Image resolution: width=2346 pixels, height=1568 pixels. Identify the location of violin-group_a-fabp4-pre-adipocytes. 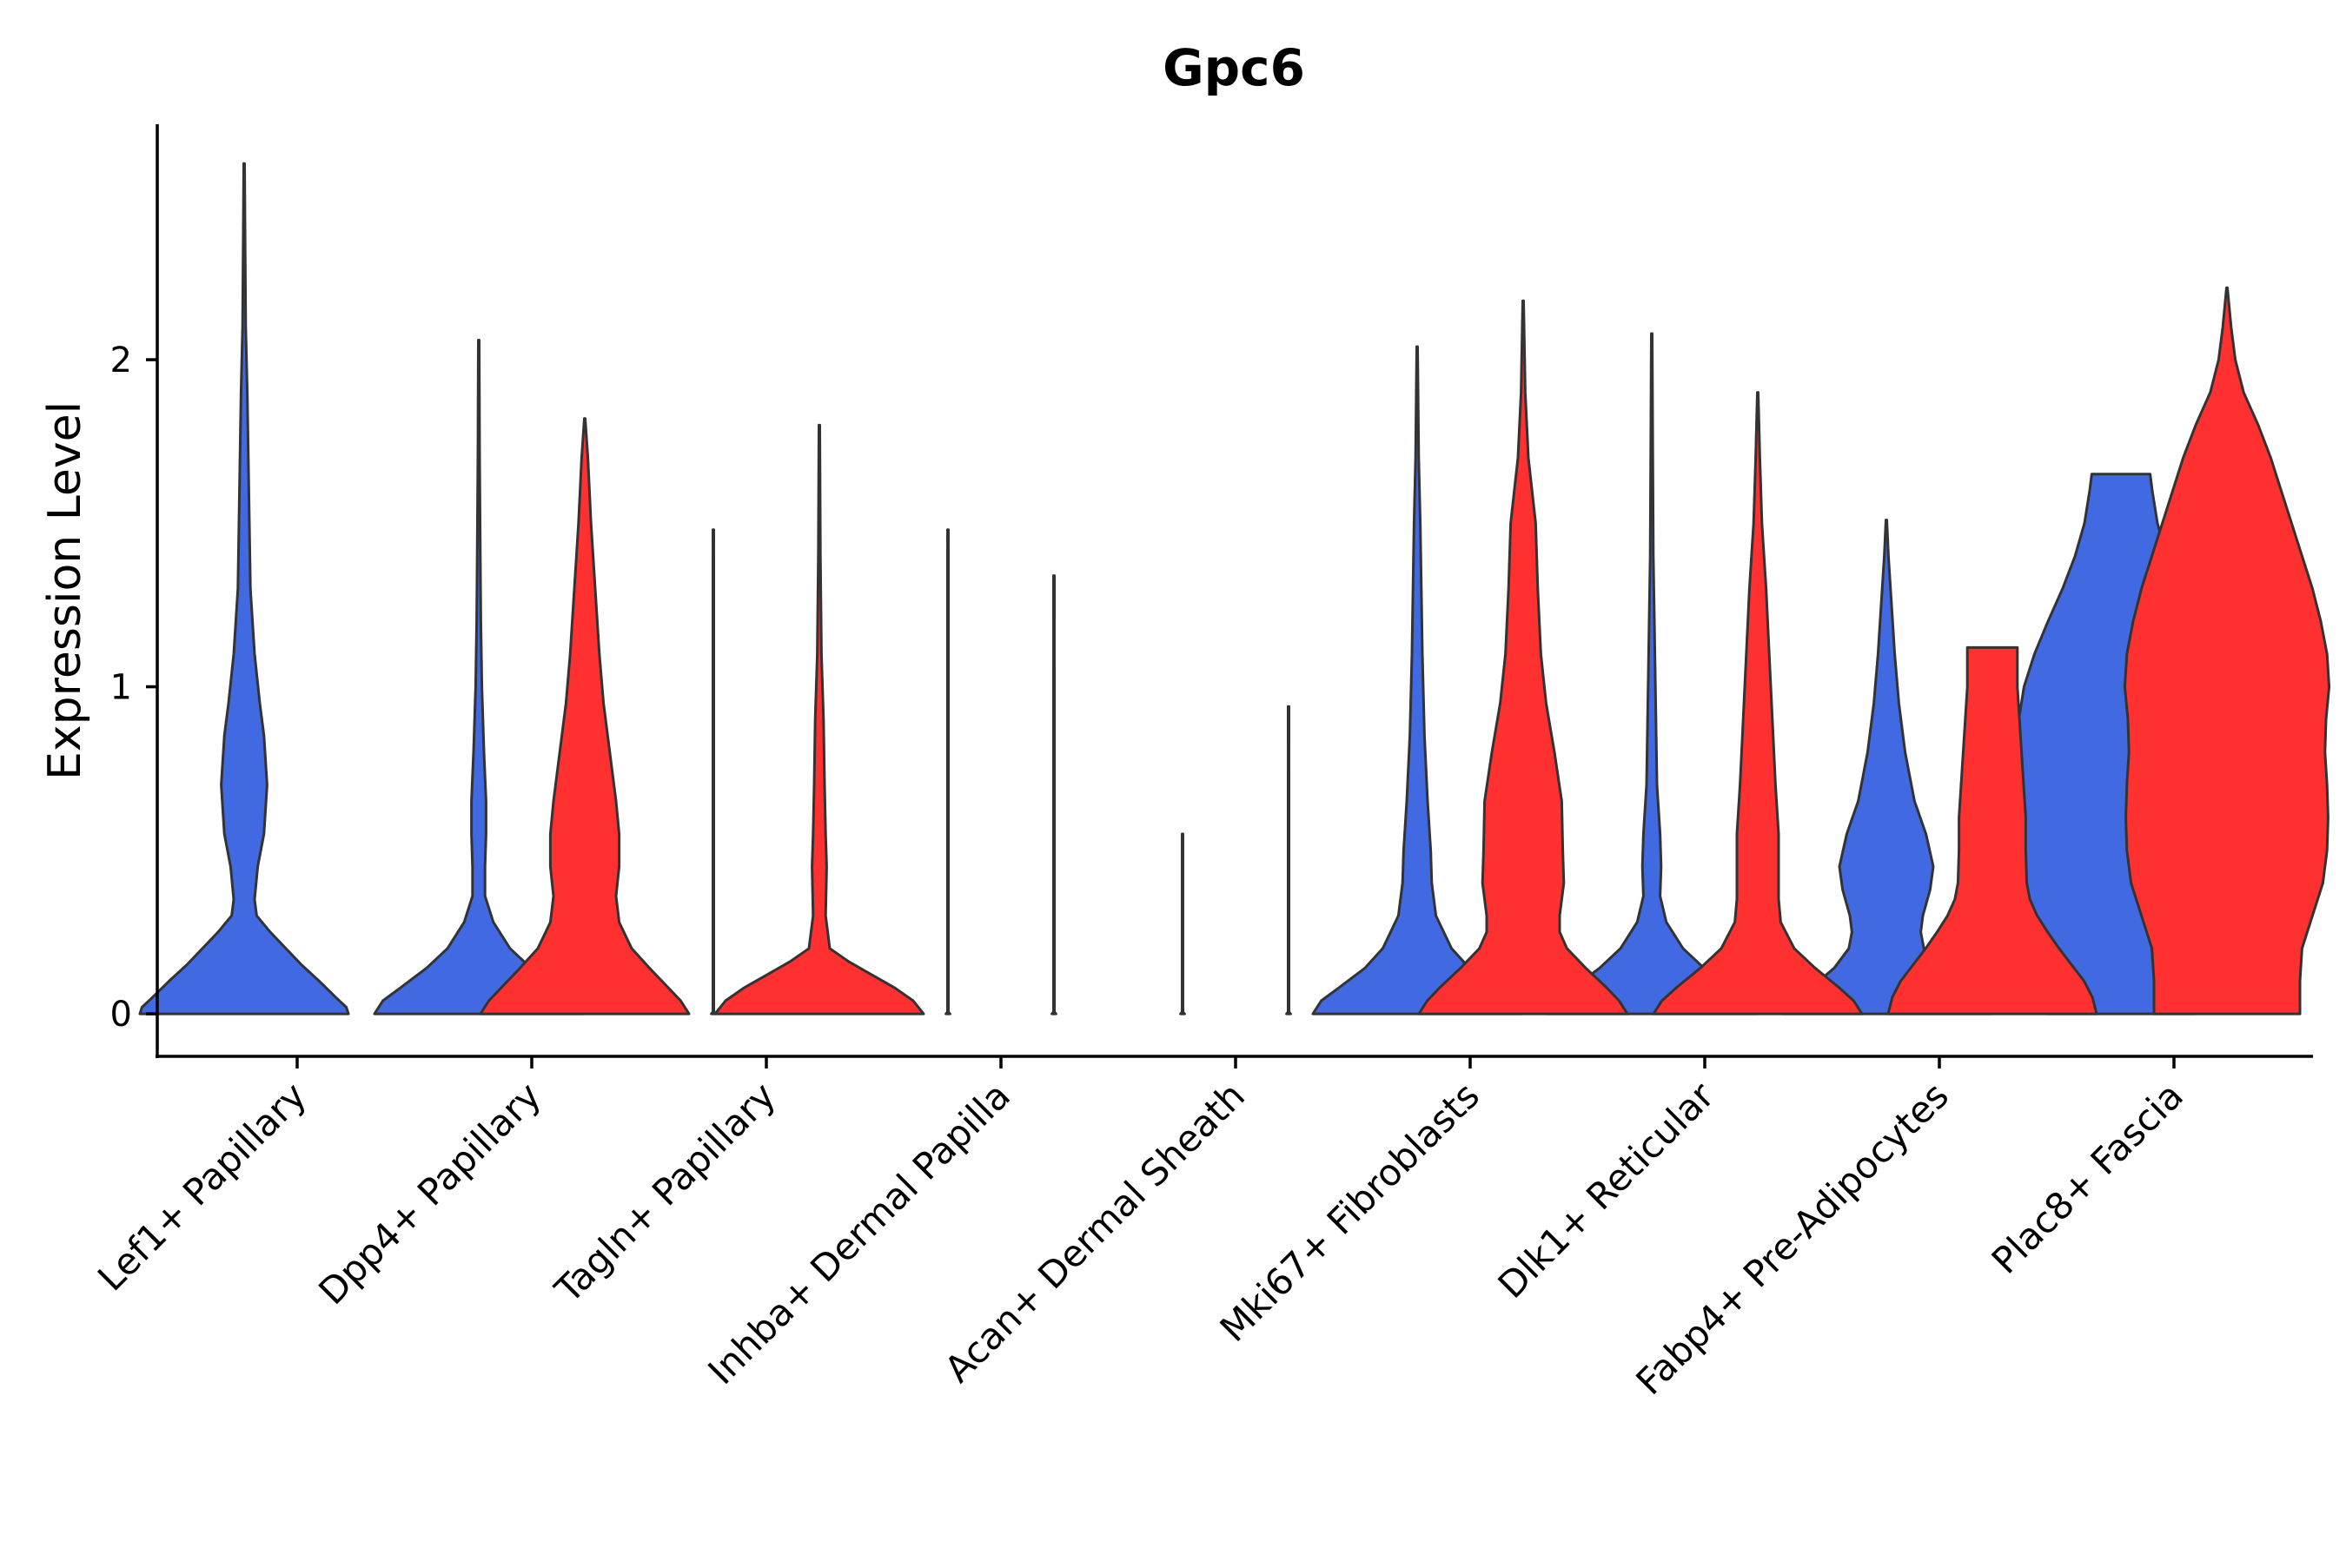
(1886, 767).